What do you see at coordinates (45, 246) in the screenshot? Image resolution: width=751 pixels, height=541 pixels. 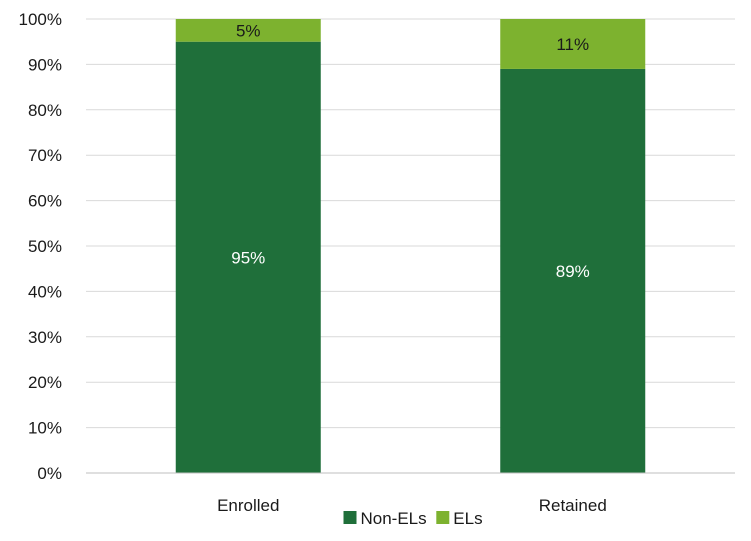 I see `y-tick-label: 50%` at bounding box center [45, 246].